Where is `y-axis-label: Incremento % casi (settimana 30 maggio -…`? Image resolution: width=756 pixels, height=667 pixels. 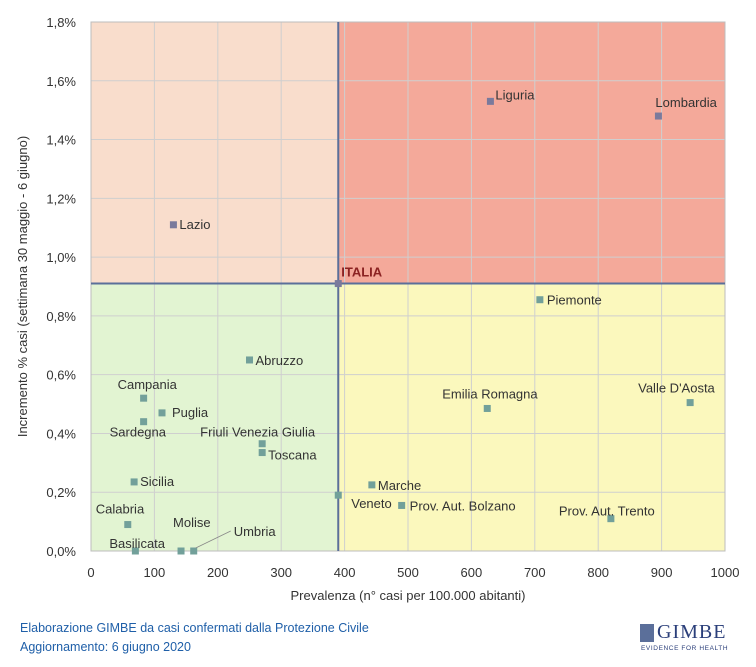 y-axis-label: Incremento % casi (settimana 30 maggio -… is located at coordinates (22, 286).